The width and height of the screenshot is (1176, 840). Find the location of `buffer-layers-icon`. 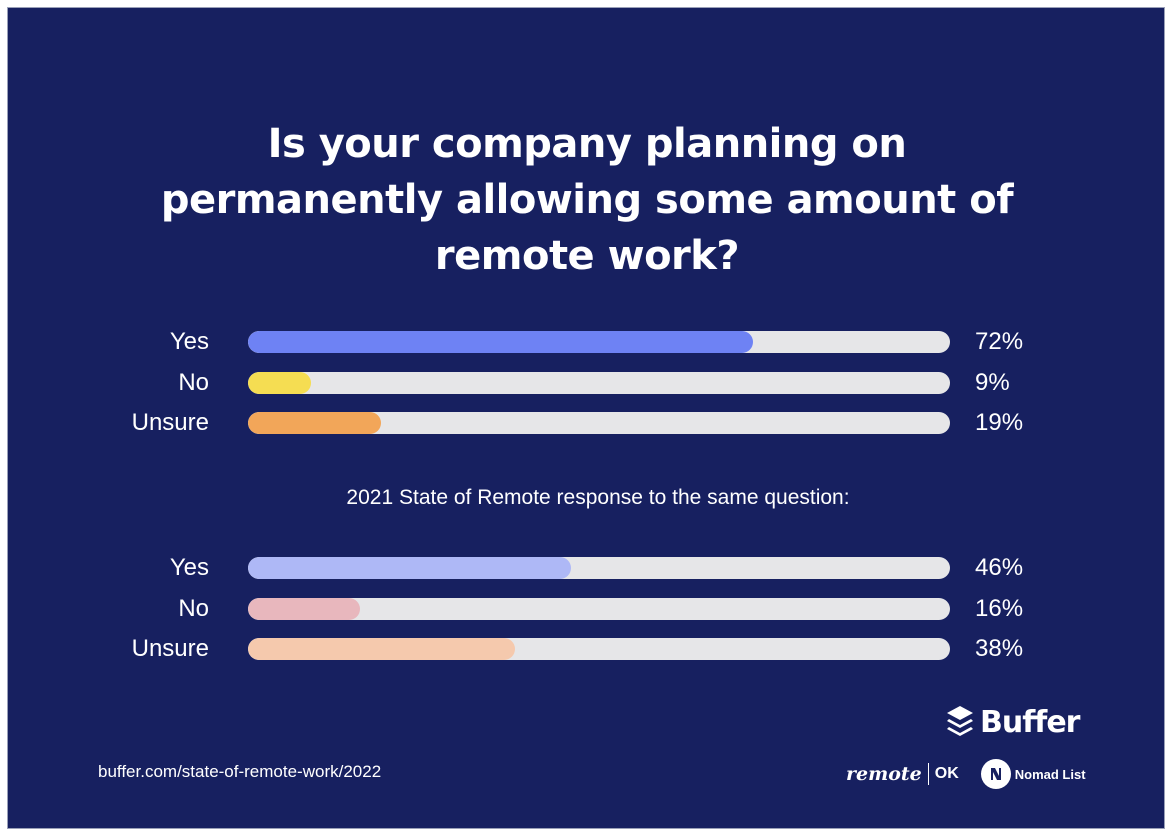

buffer-layers-icon is located at coordinates (960, 721).